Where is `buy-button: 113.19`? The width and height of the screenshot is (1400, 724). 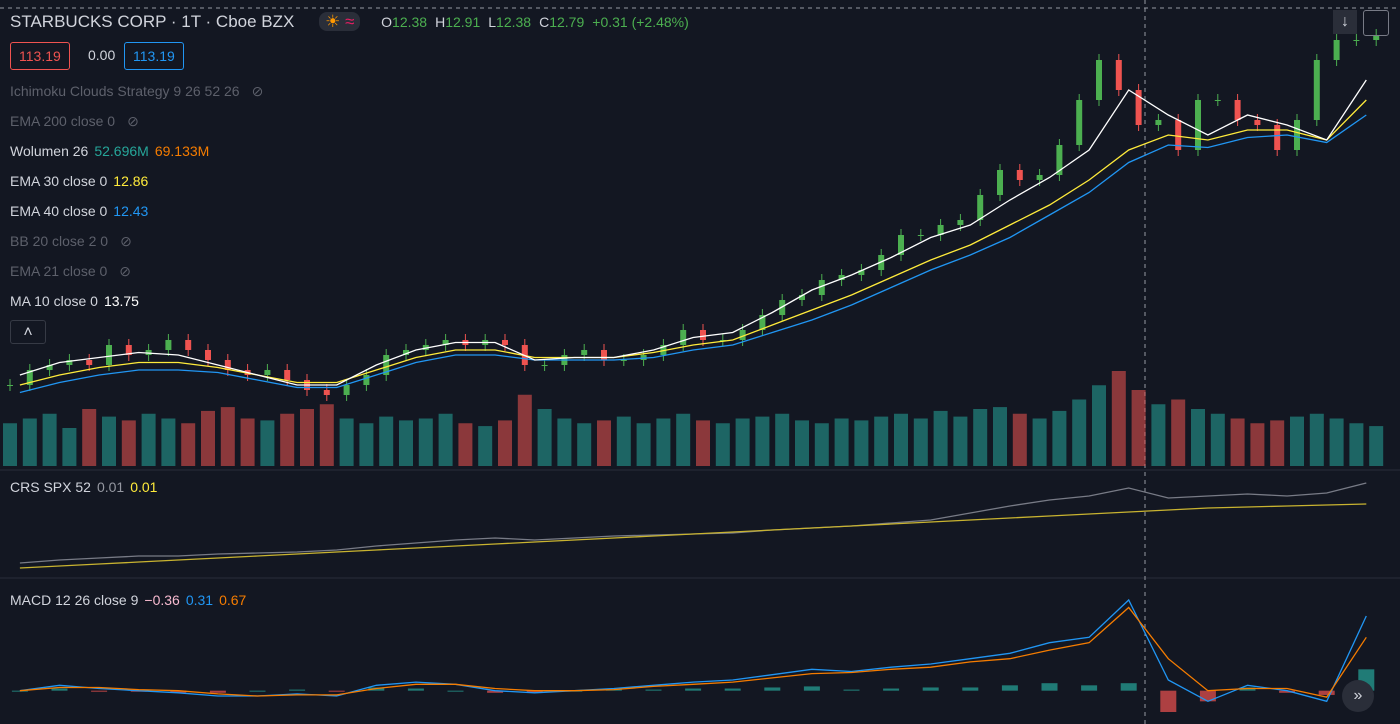
buy-button: 113.19 is located at coordinates (154, 56).